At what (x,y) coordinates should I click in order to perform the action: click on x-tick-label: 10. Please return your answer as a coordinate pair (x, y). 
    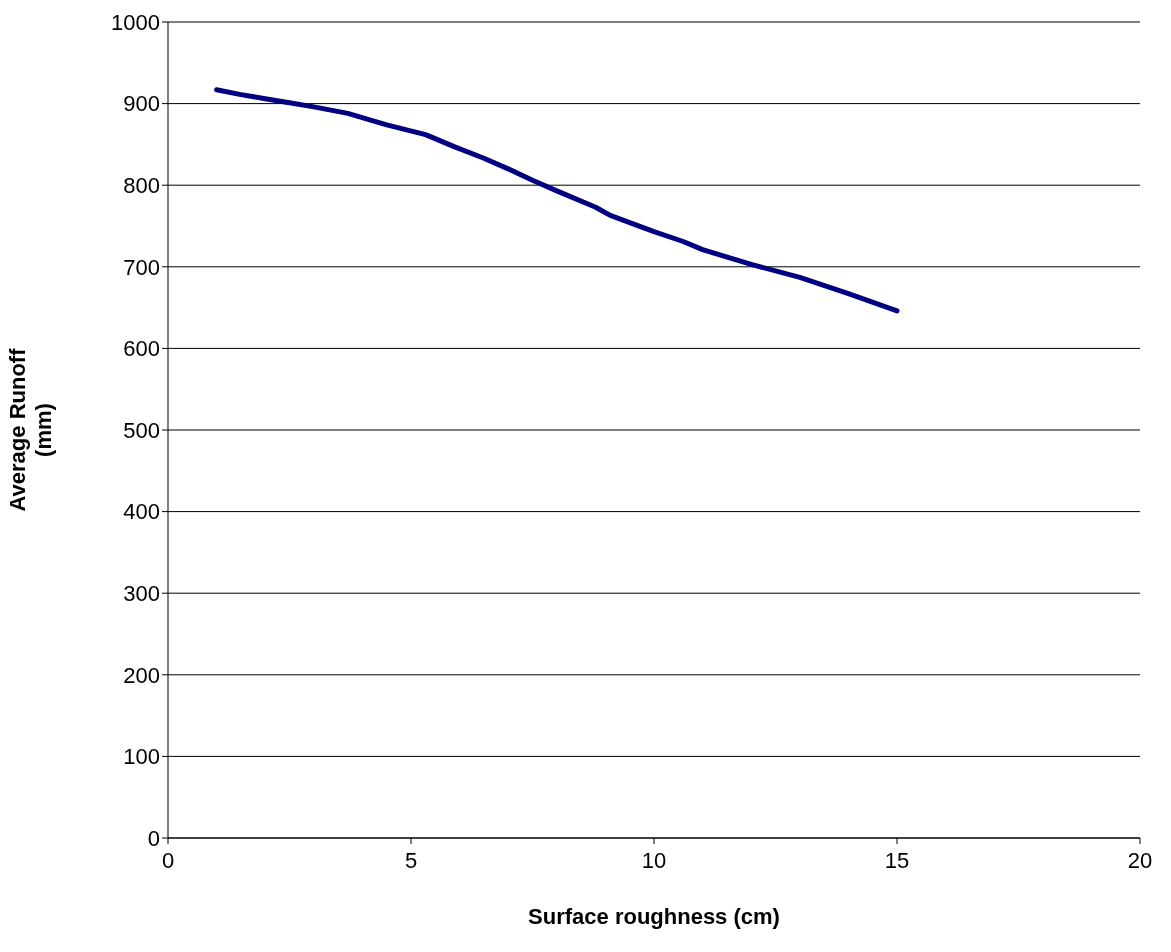
    Looking at the image, I should click on (654, 860).